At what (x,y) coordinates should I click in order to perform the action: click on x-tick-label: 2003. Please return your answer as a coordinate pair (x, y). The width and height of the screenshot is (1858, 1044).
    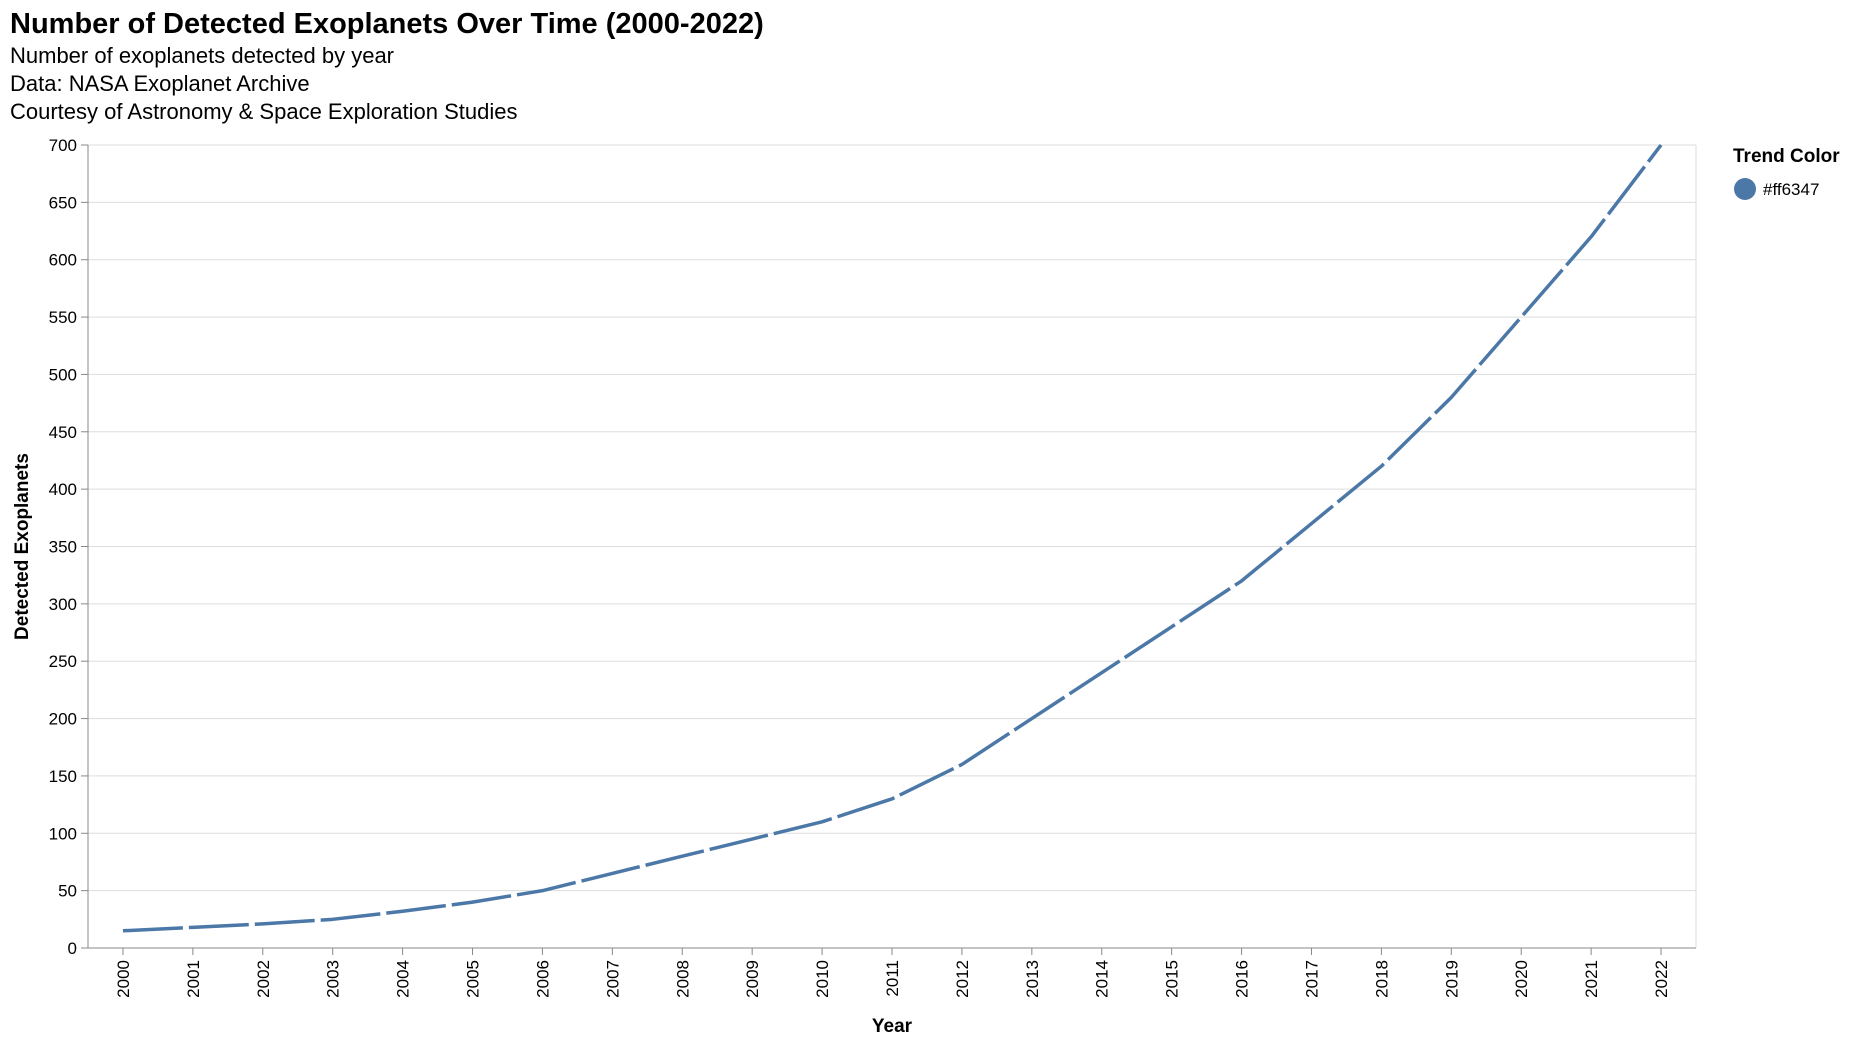
    Looking at the image, I should click on (333, 979).